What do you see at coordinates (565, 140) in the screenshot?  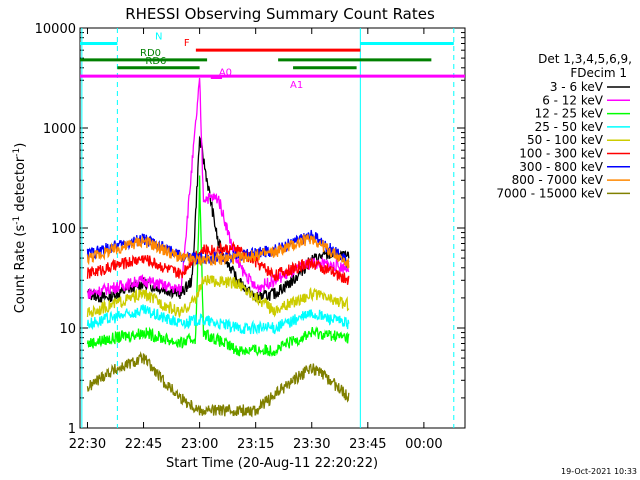 I see `legend-label: 50 - 100 keV` at bounding box center [565, 140].